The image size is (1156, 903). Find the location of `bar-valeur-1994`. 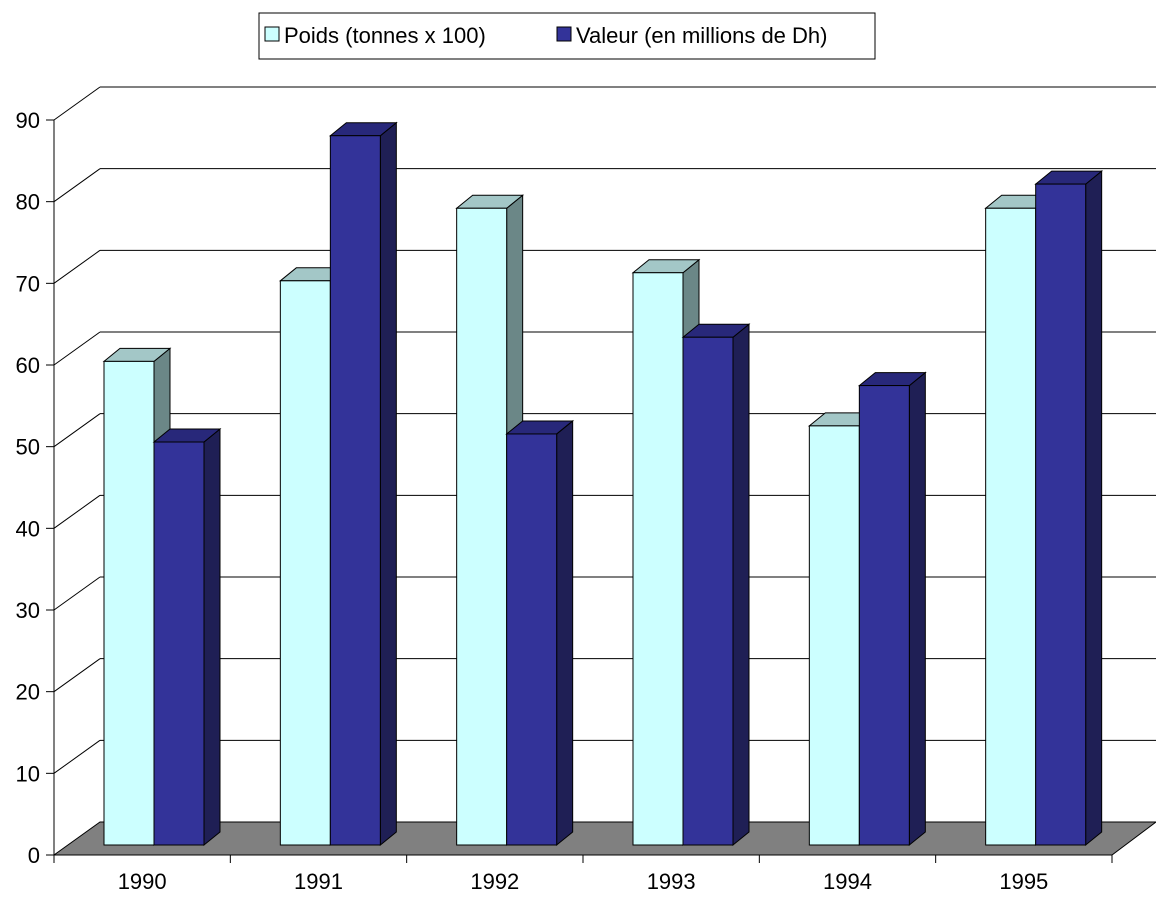

bar-valeur-1994 is located at coordinates (892, 609).